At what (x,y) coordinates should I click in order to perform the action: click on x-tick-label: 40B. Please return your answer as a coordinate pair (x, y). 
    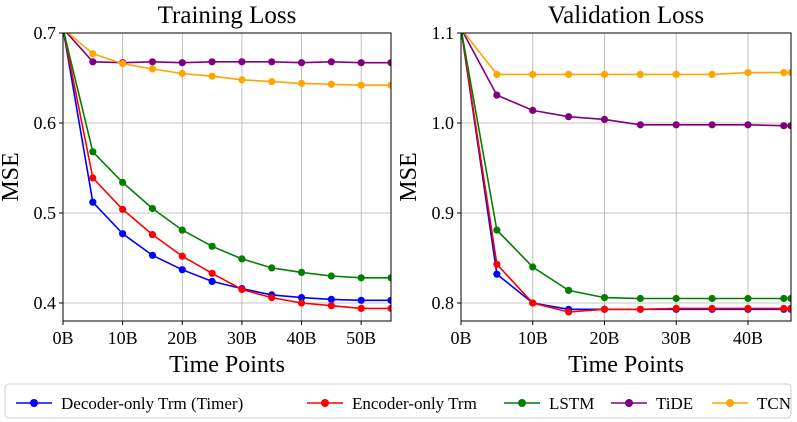
    Looking at the image, I should click on (748, 338).